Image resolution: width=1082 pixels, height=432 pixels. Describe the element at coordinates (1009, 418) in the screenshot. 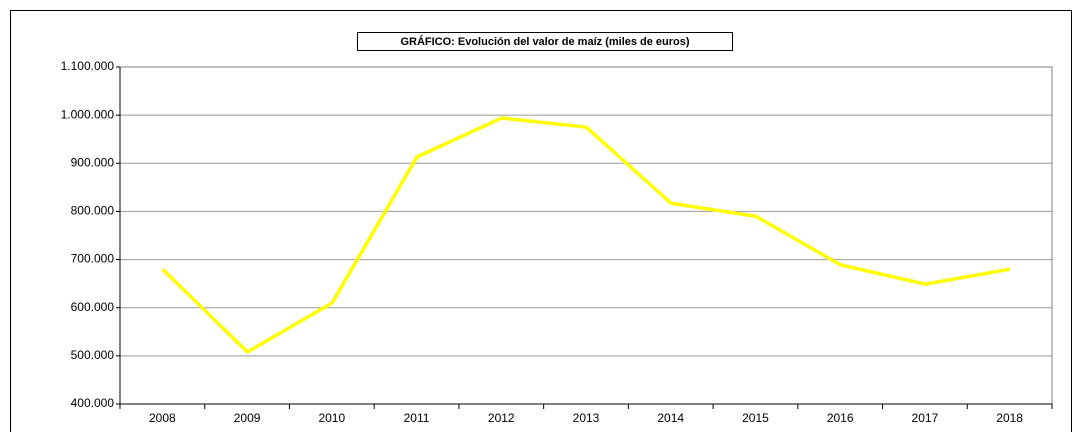

I see `x-tick-label: 2018` at that location.